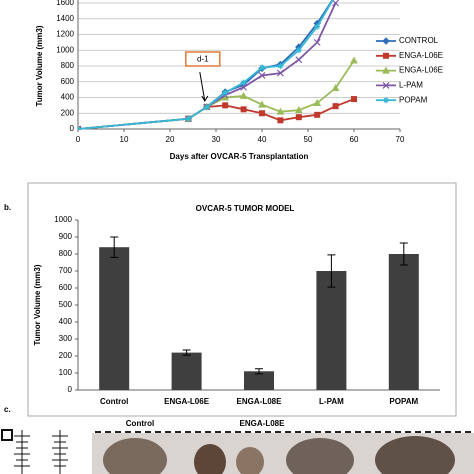 The height and width of the screenshot is (474, 474). What do you see at coordinates (170, 139) in the screenshot?
I see `x-tick-label: 20` at bounding box center [170, 139].